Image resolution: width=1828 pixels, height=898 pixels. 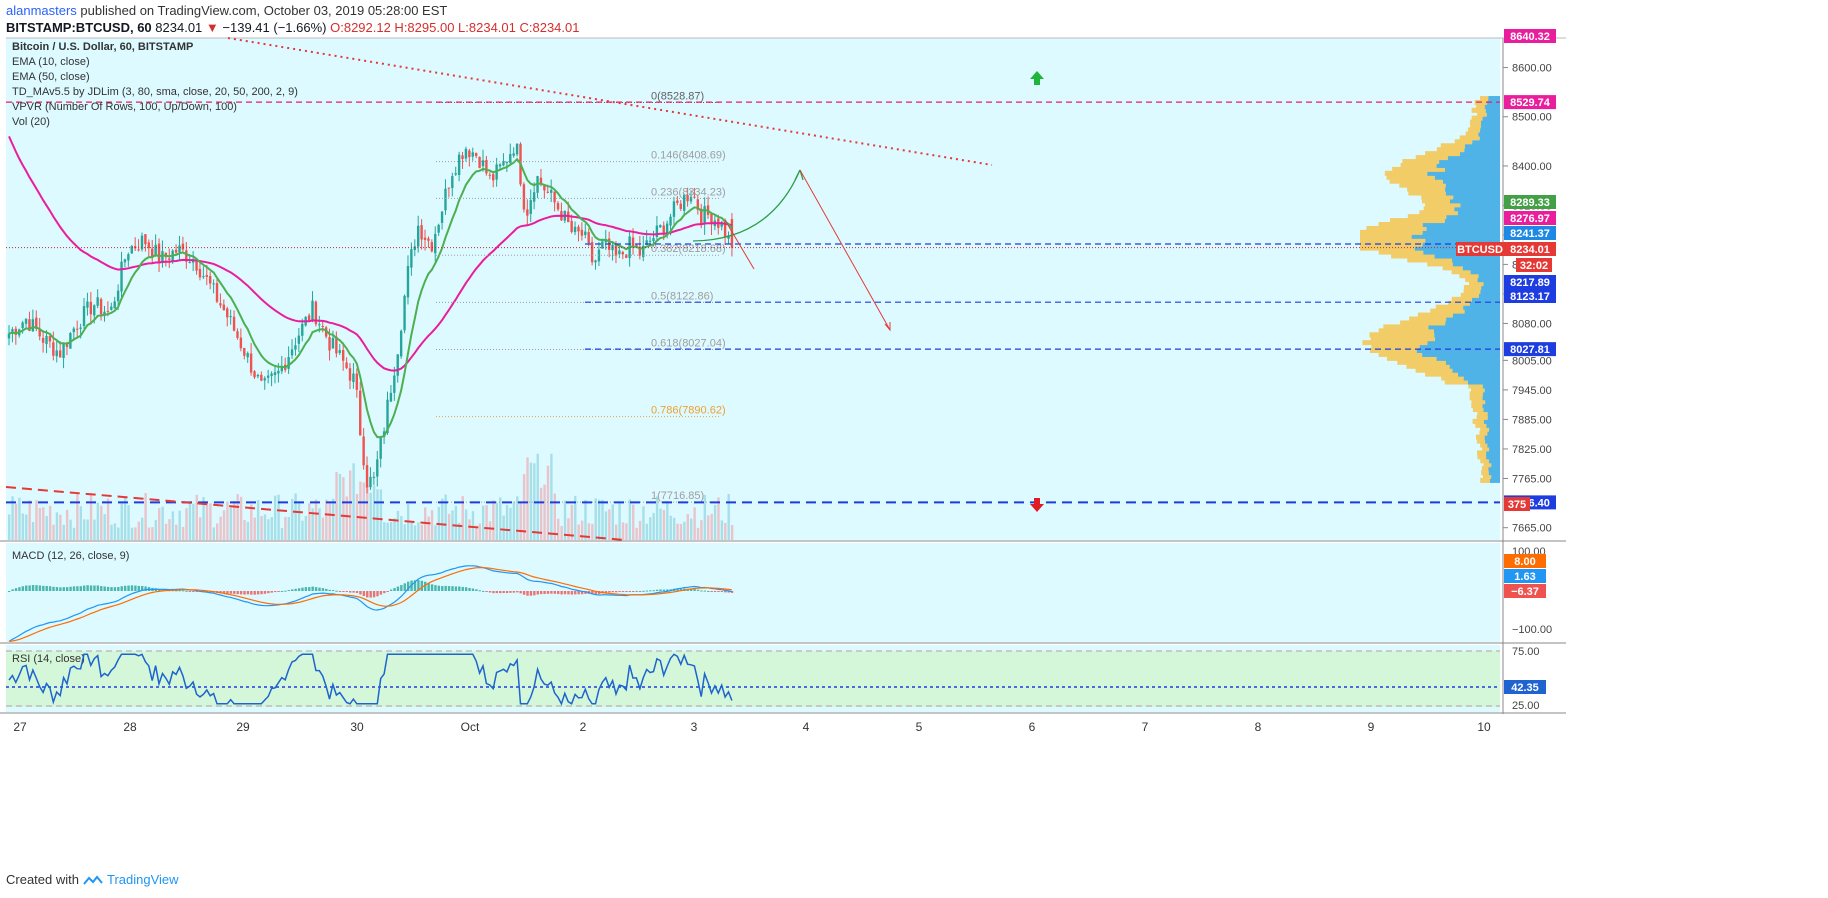 I want to click on fib-level-label: 0.146(8408.69), so click(x=688, y=156).